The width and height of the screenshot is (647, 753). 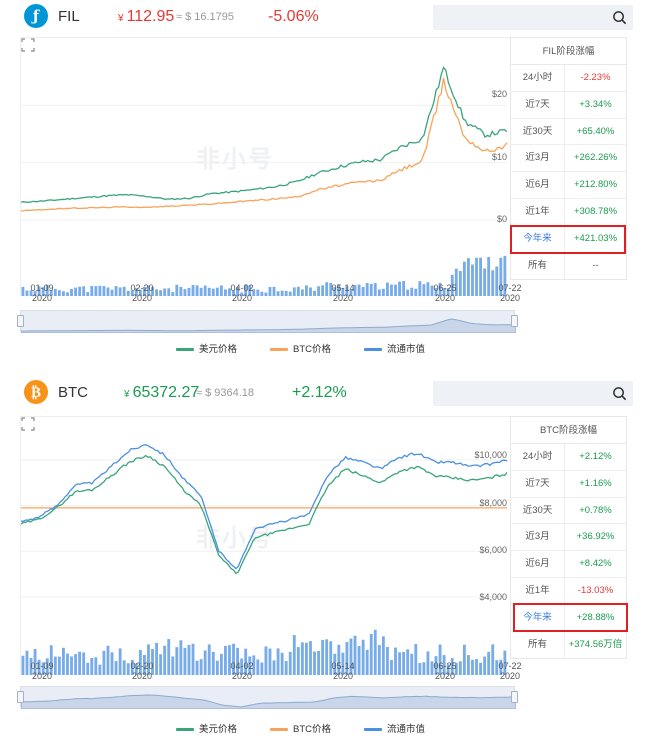 I want to click on price-change: -5.06%, so click(x=293, y=16).